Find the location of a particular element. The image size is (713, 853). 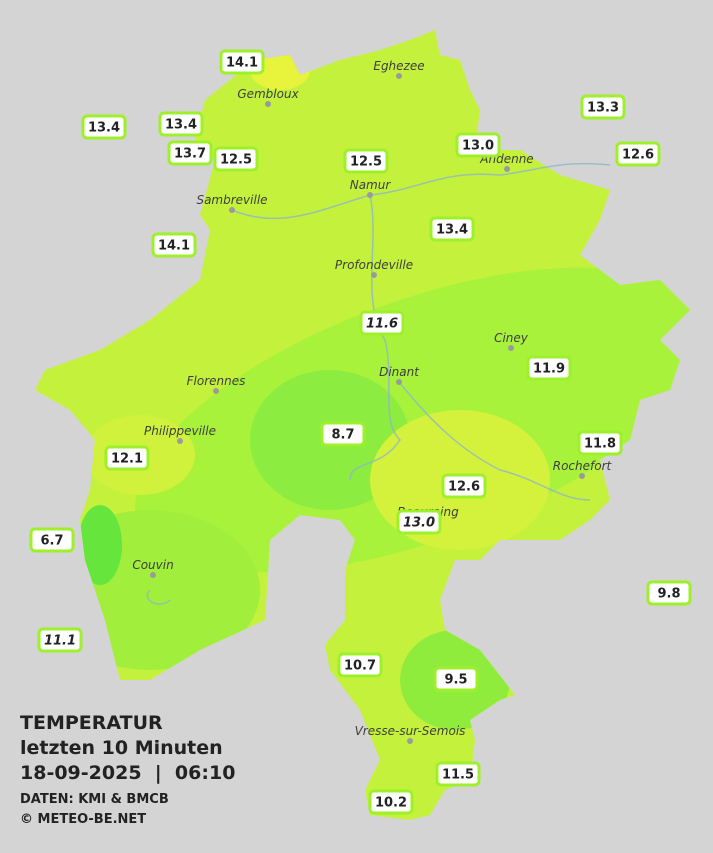

station-temperature: 11.6 is located at coordinates (382, 324).